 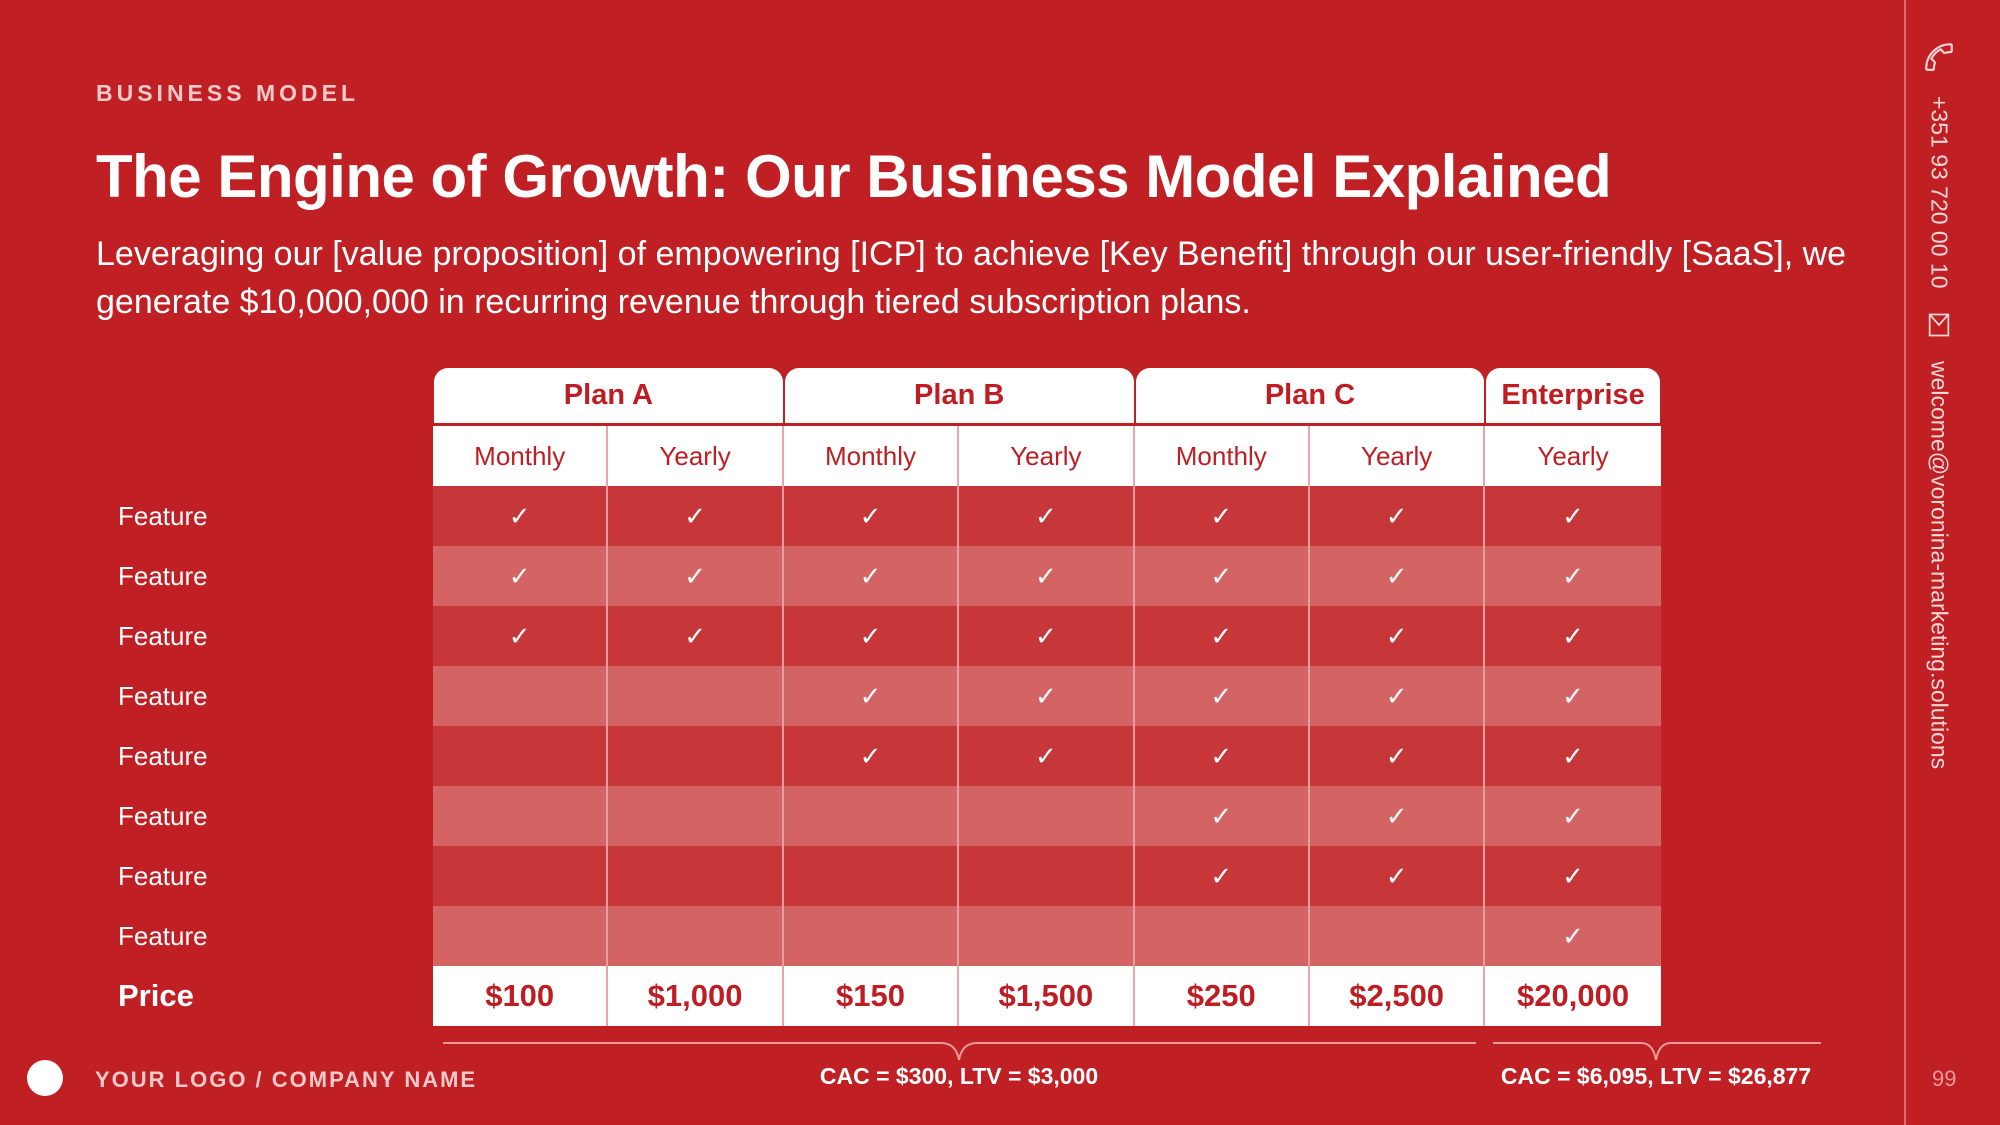 I want to click on price-cell: $150, so click(x=871, y=996).